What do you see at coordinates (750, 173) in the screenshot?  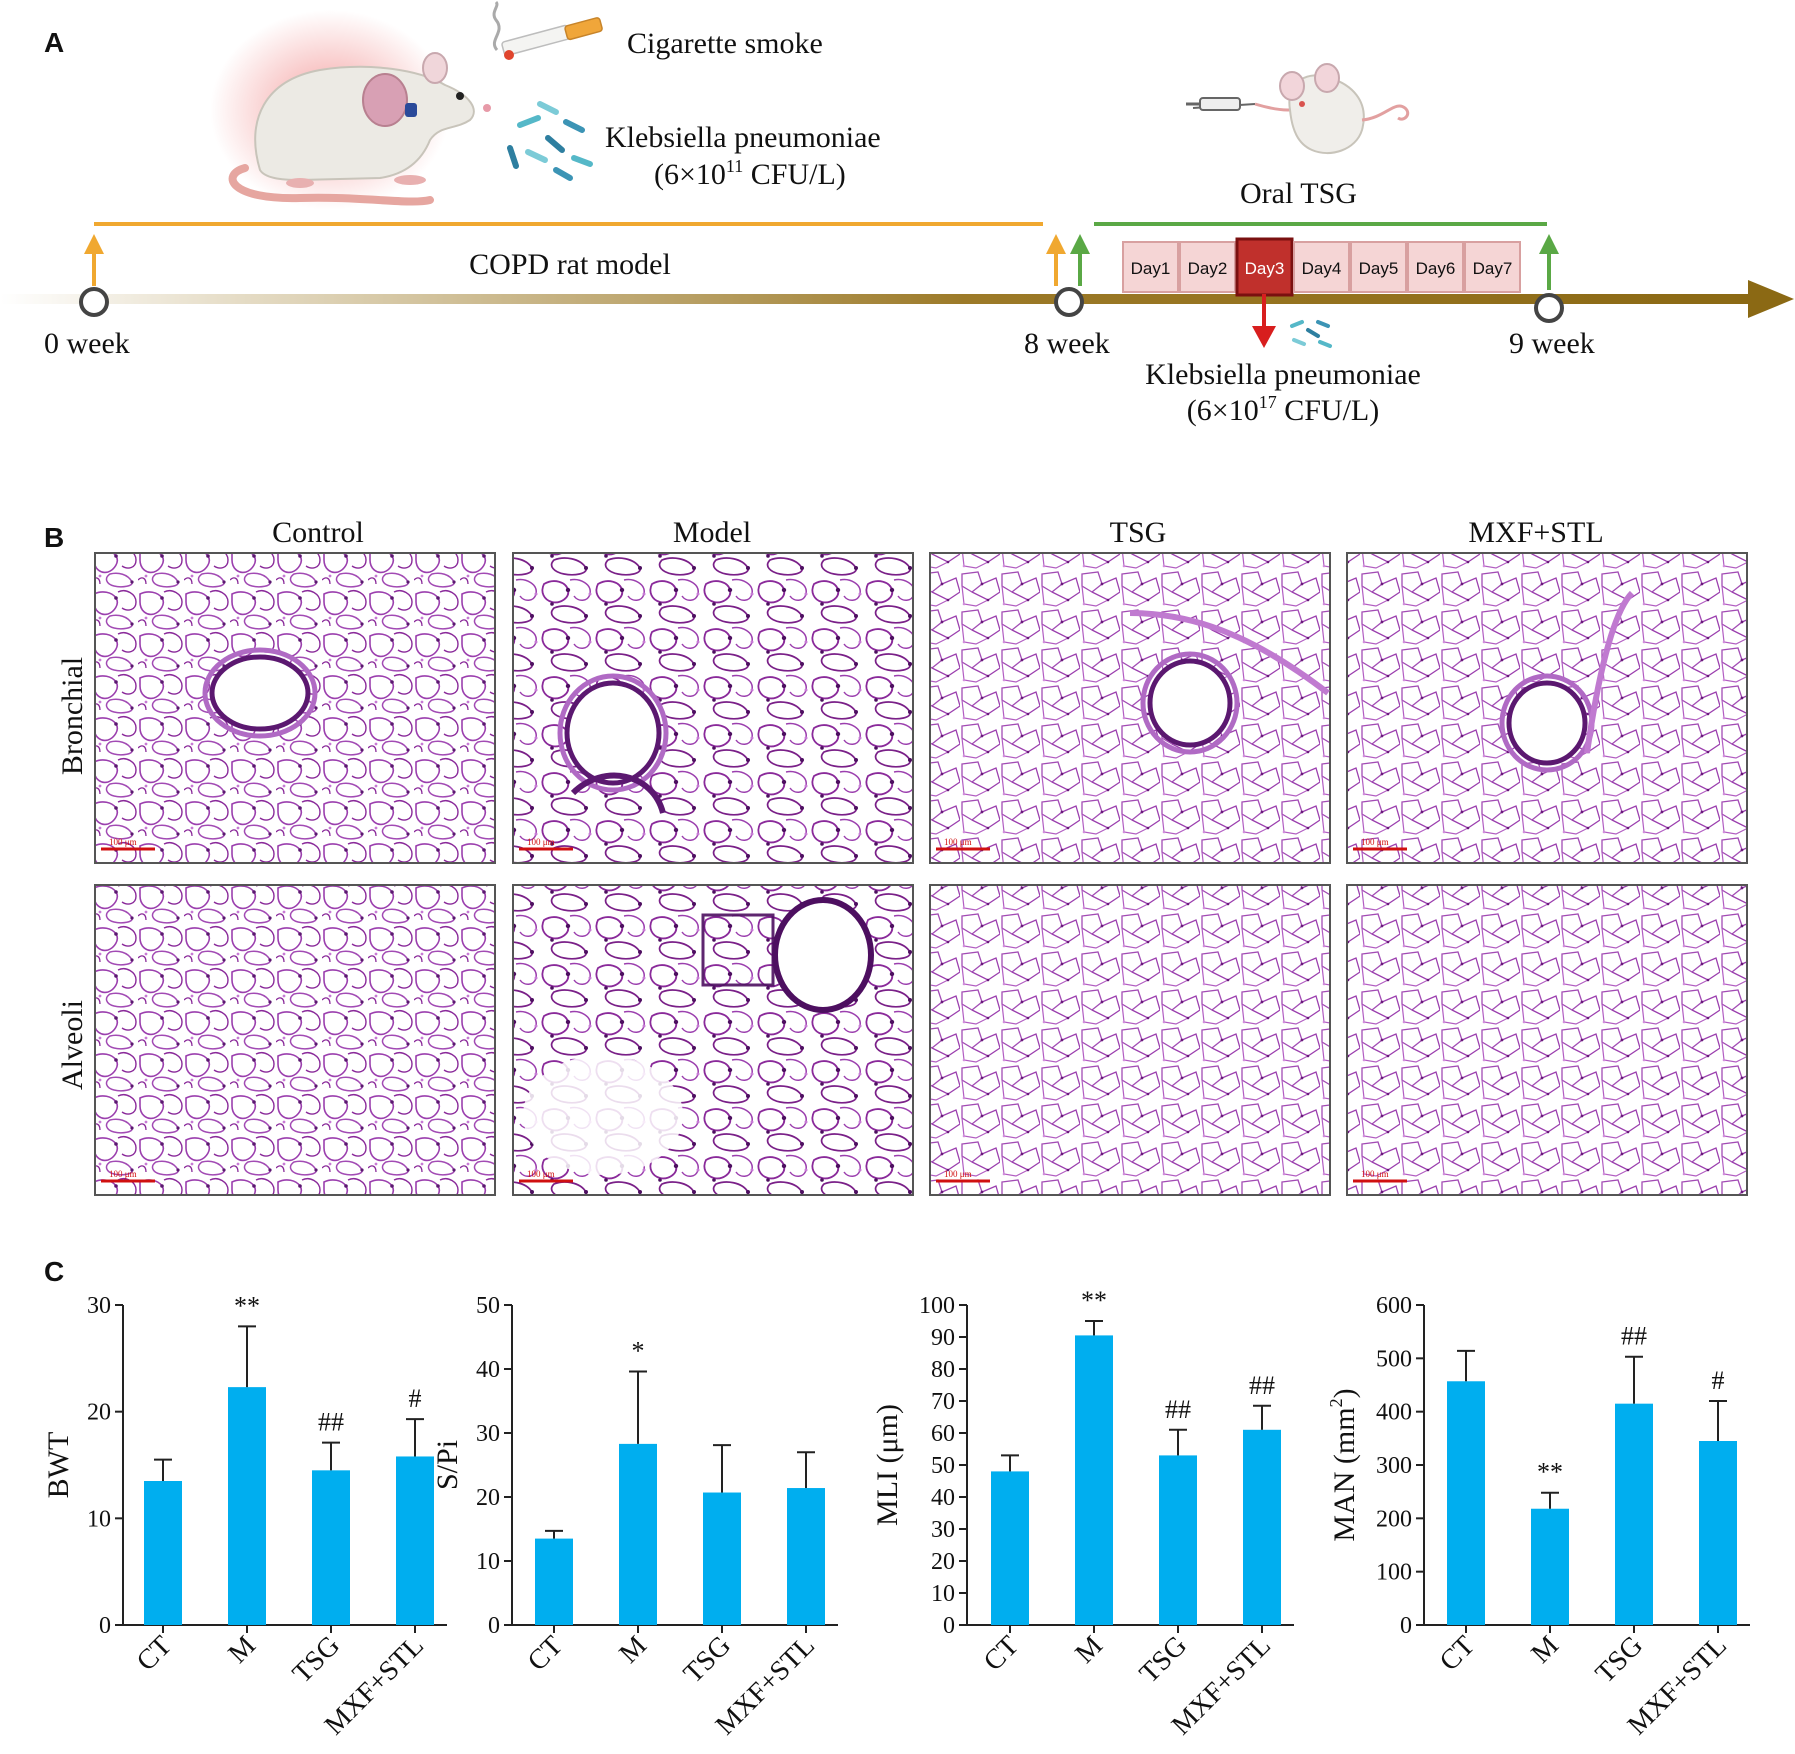 I see `klebsiella-dose-1: (6×1011 CFU/L)` at bounding box center [750, 173].